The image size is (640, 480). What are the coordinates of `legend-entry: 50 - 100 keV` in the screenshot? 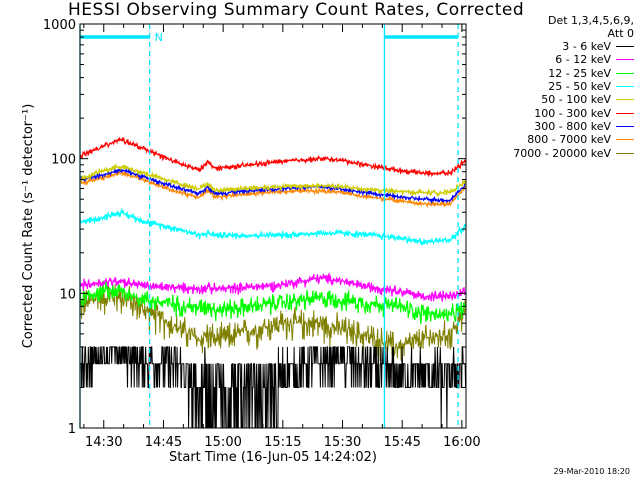 It's located at (560, 99).